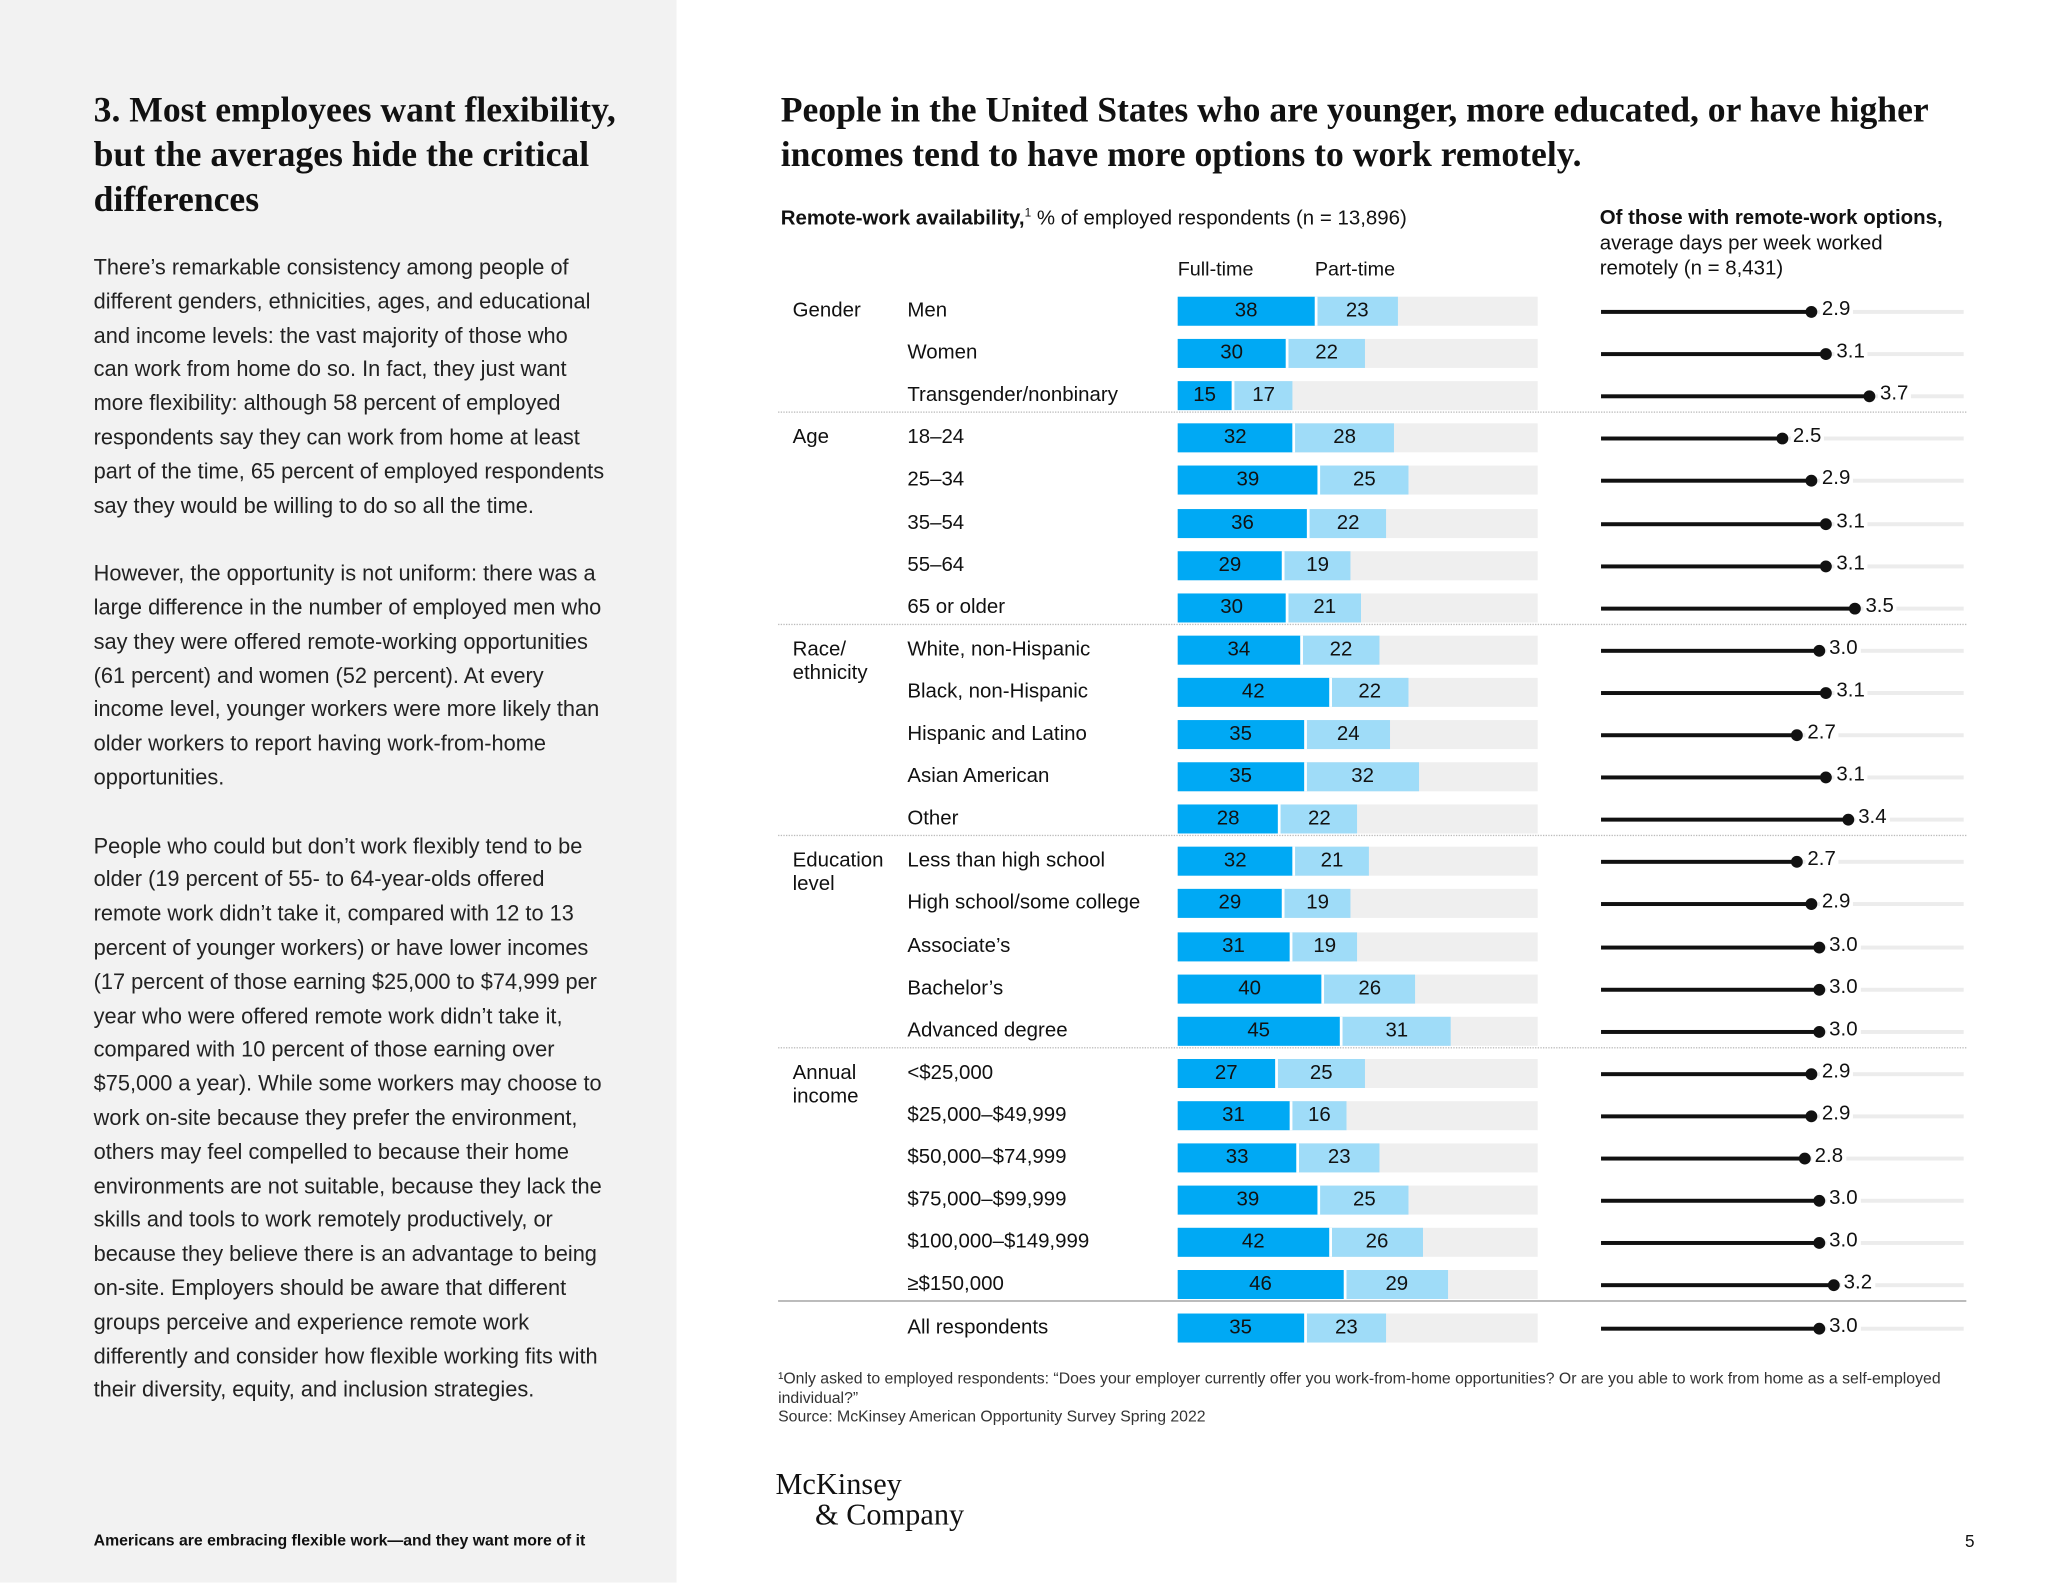 Image resolution: width=2048 pixels, height=1583 pixels. Describe the element at coordinates (1395, 1031) in the screenshot. I see `bar-part-time: 31` at that location.